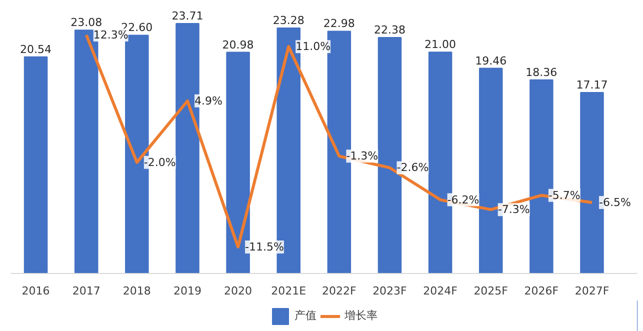  Describe the element at coordinates (389, 291) in the screenshot. I see `x-tick-label: 2023F` at that location.